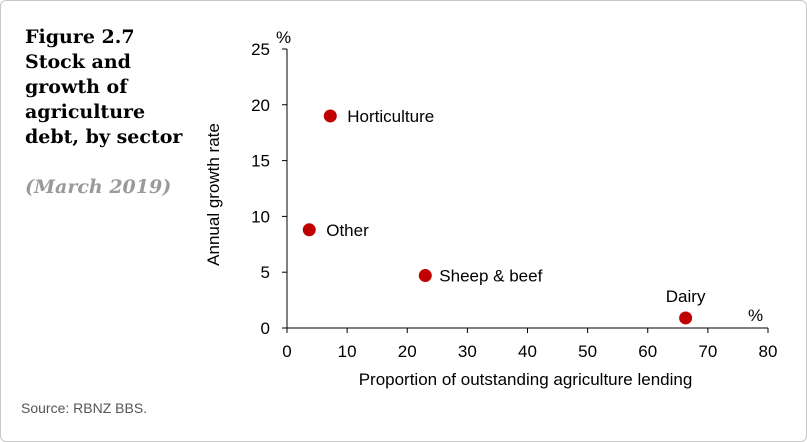 The image size is (807, 442). Describe the element at coordinates (269, 189) in the screenshot. I see `y-ticks-group: 0 5 10 15 20 25` at that location.